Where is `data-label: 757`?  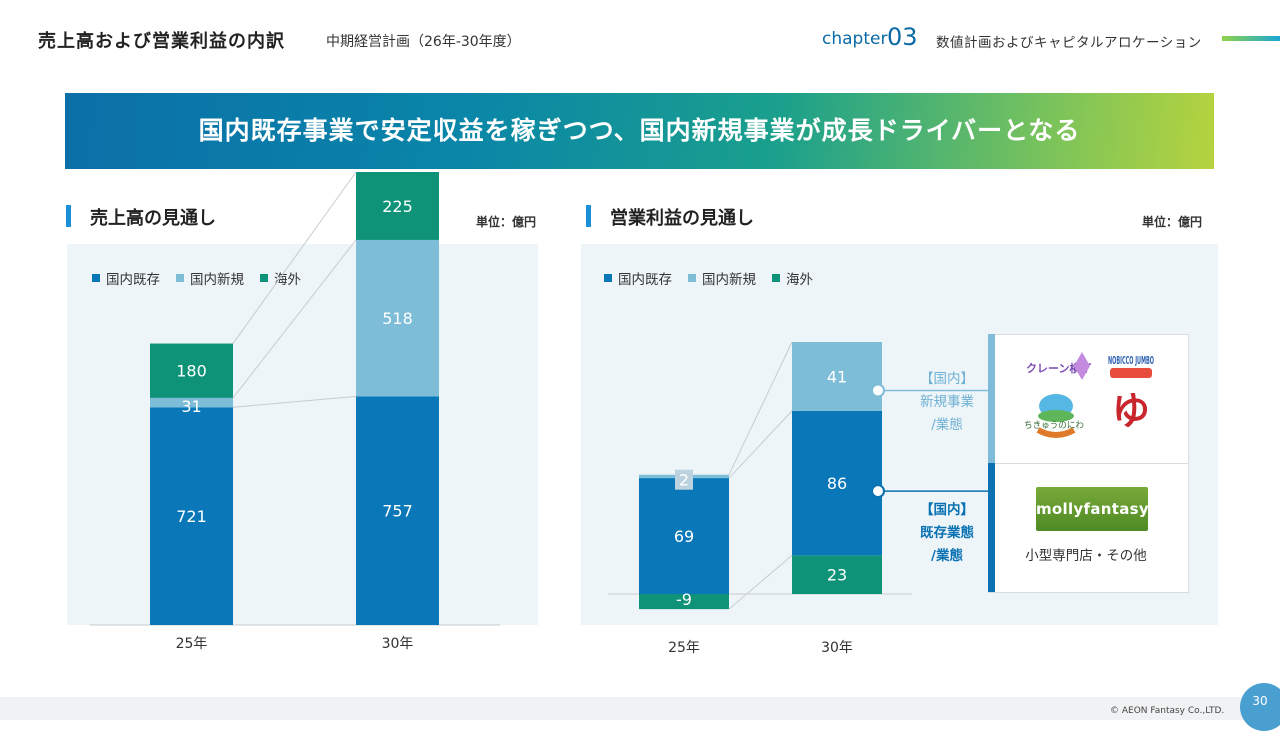
data-label: 757 is located at coordinates (397, 511).